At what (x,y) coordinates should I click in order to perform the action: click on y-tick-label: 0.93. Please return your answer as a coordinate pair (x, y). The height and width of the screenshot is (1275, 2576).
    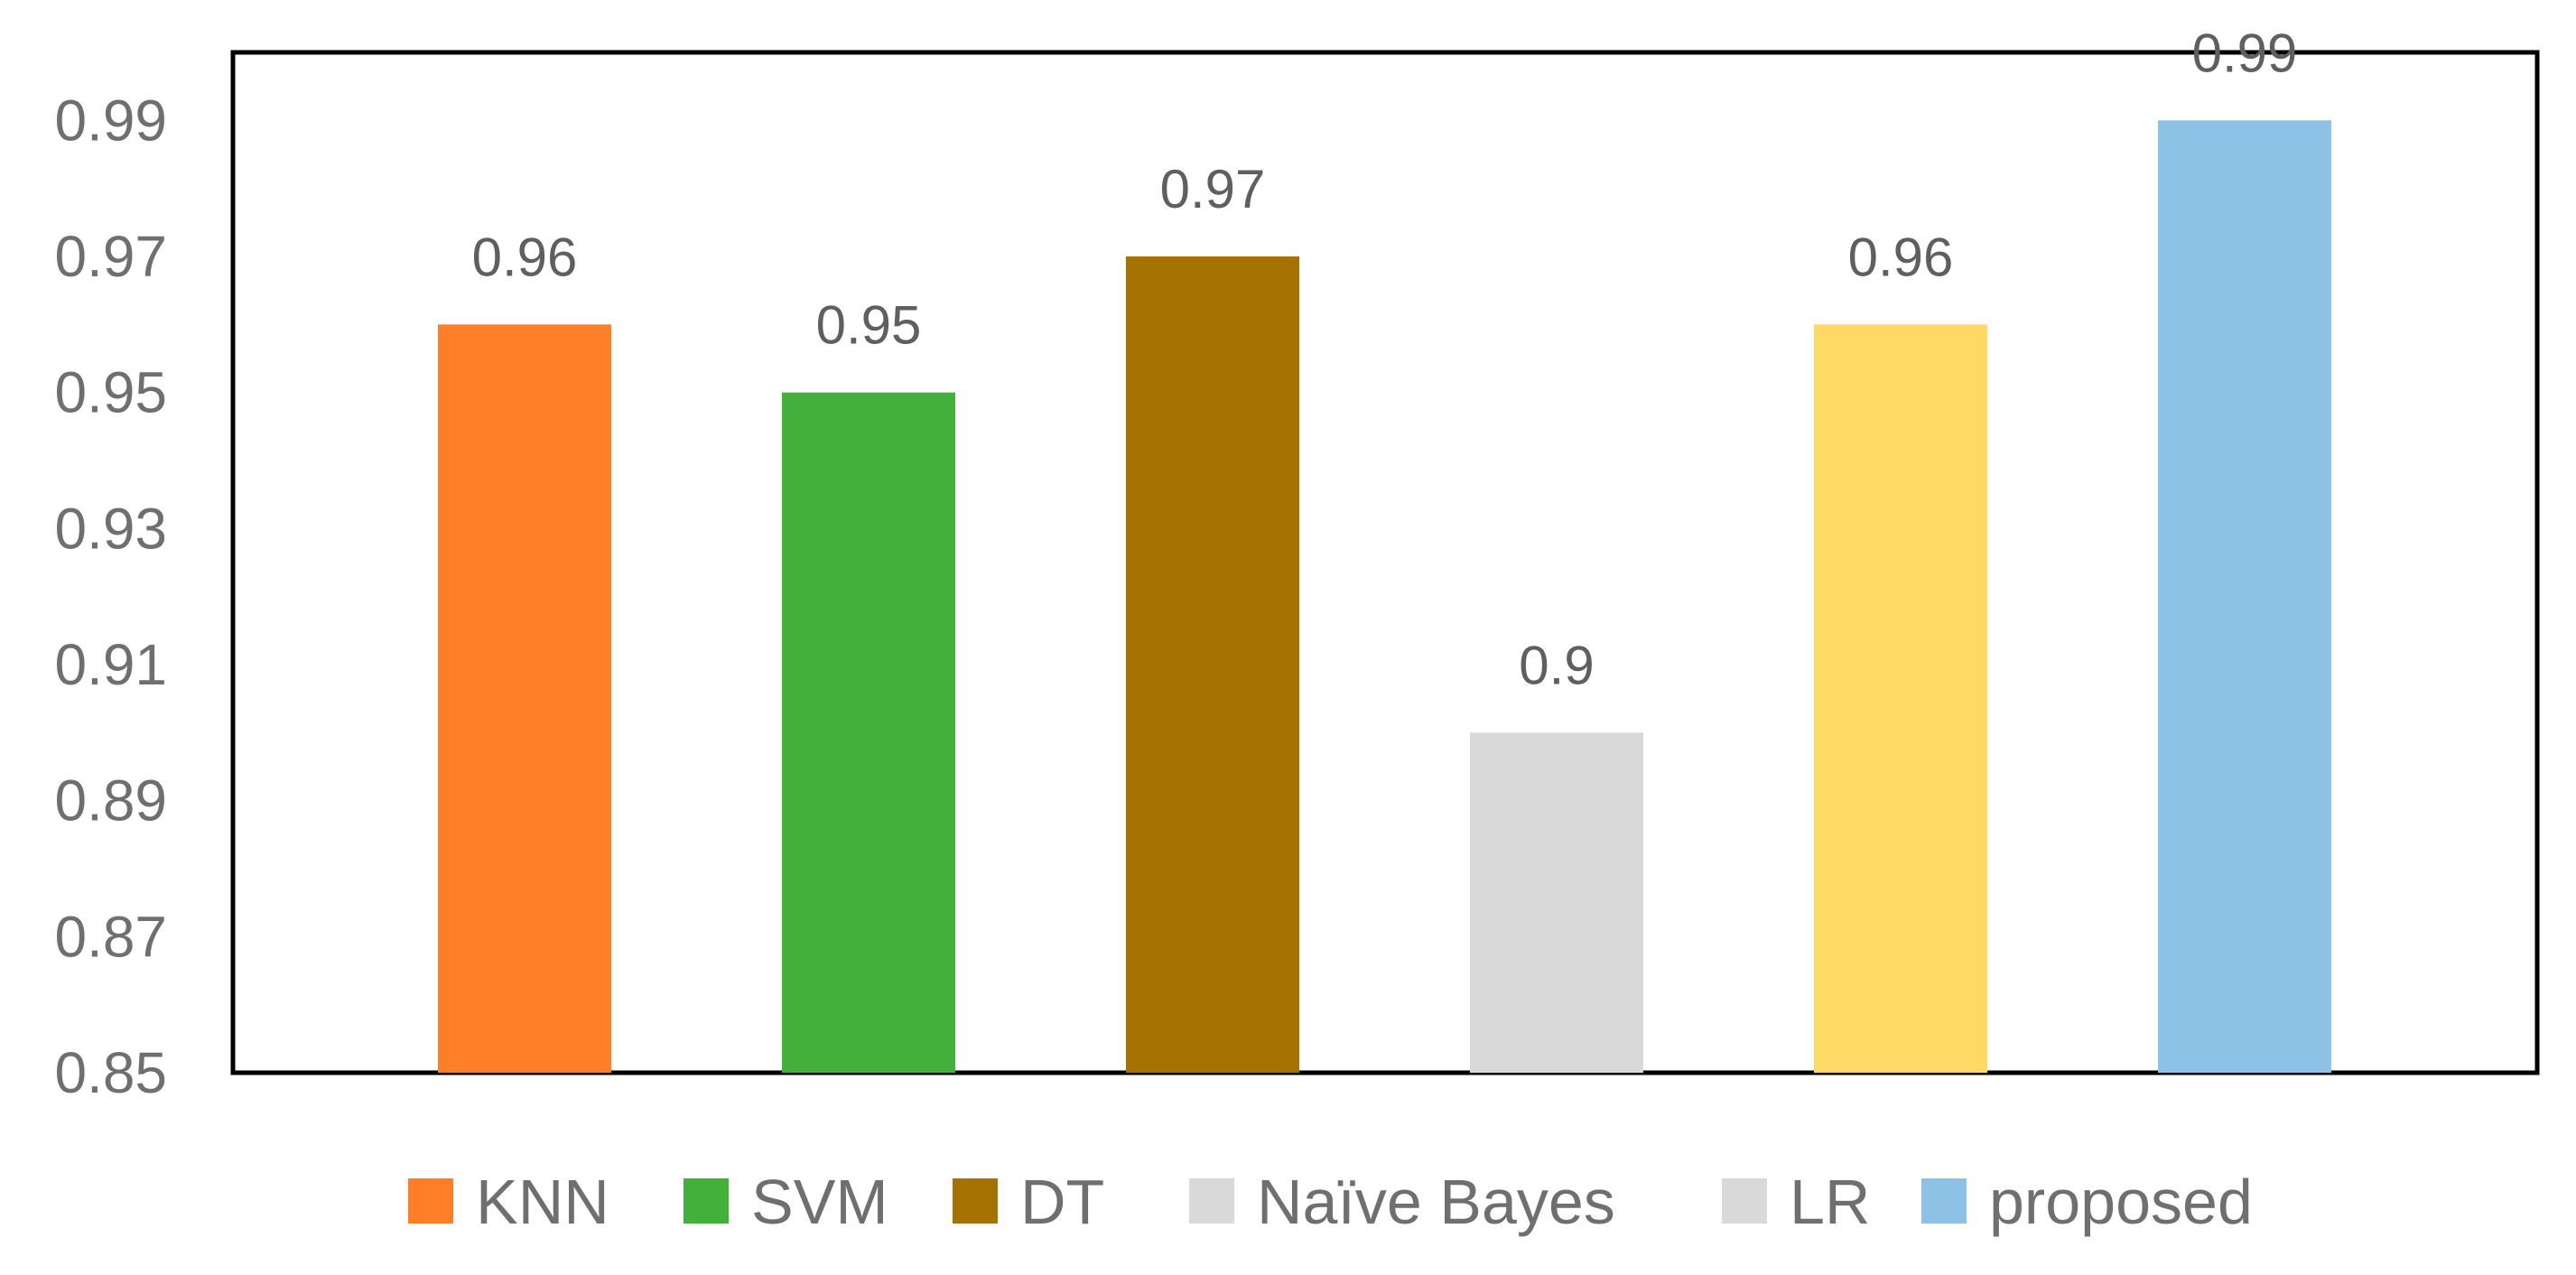
    Looking at the image, I should click on (110, 528).